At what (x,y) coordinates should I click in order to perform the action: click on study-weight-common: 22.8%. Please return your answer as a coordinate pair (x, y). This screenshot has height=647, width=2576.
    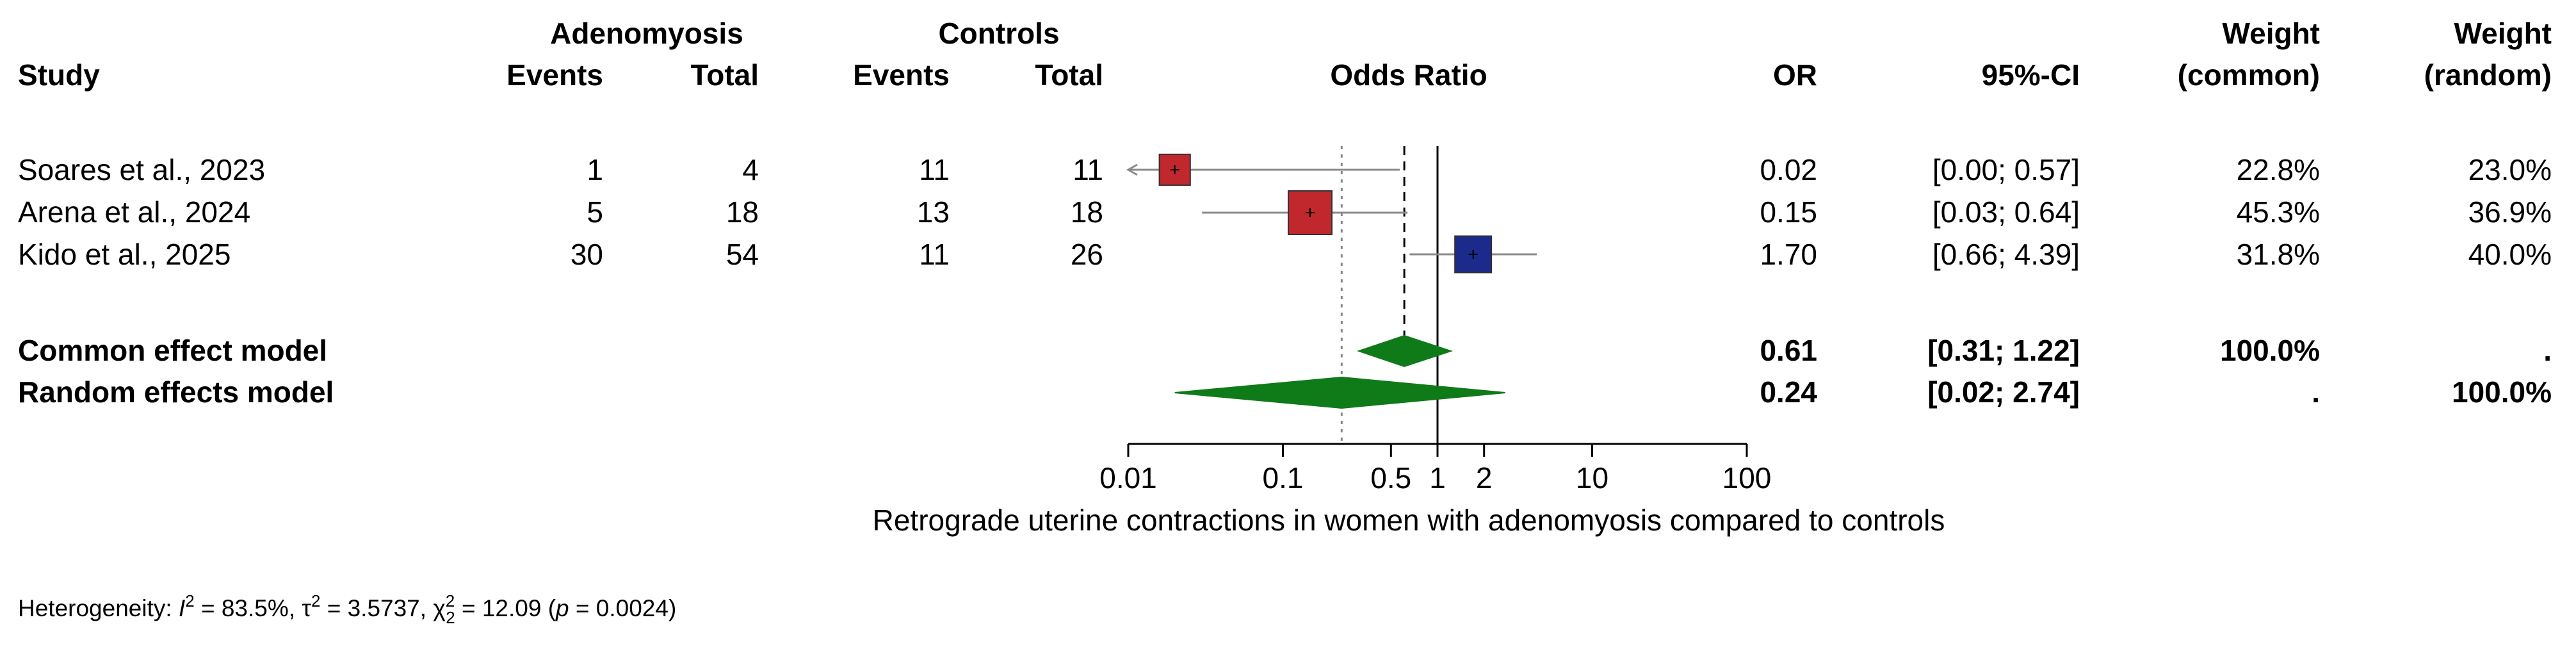
    Looking at the image, I should click on (2278, 169).